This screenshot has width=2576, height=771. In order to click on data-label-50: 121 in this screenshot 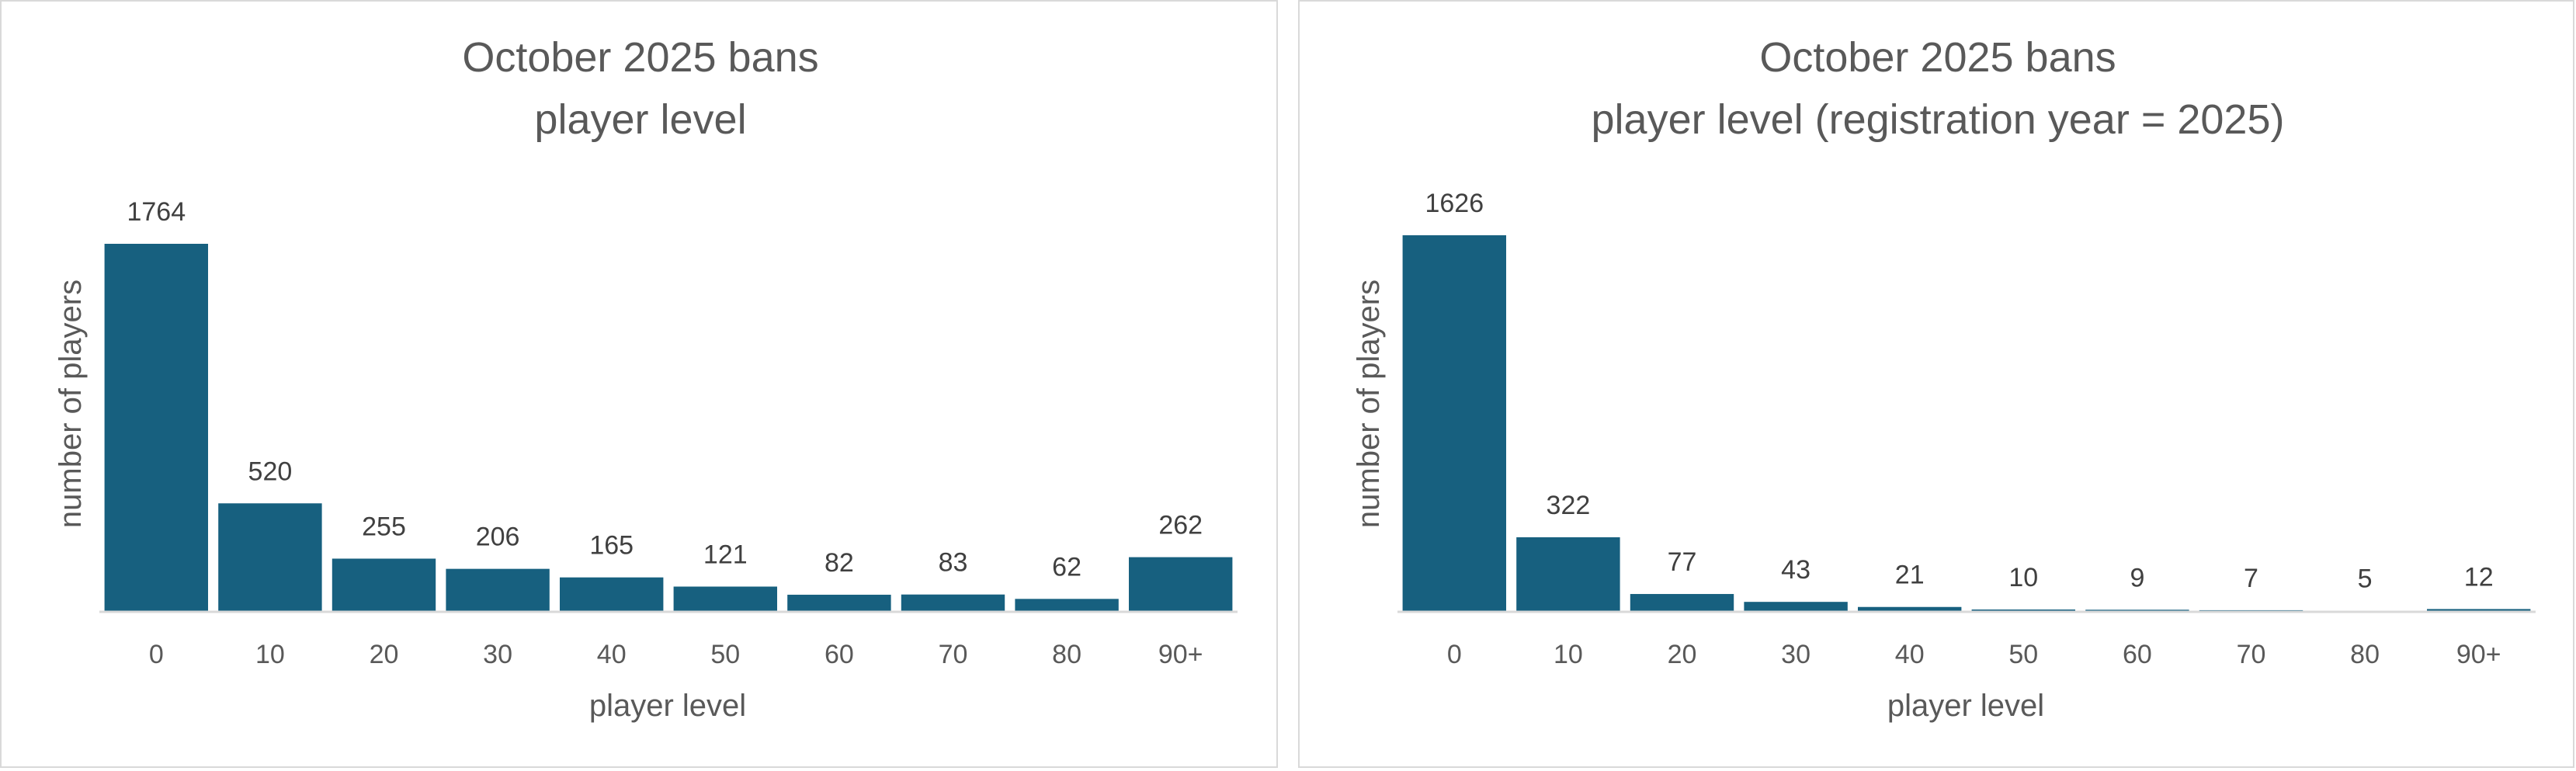, I will do `click(725, 554)`.